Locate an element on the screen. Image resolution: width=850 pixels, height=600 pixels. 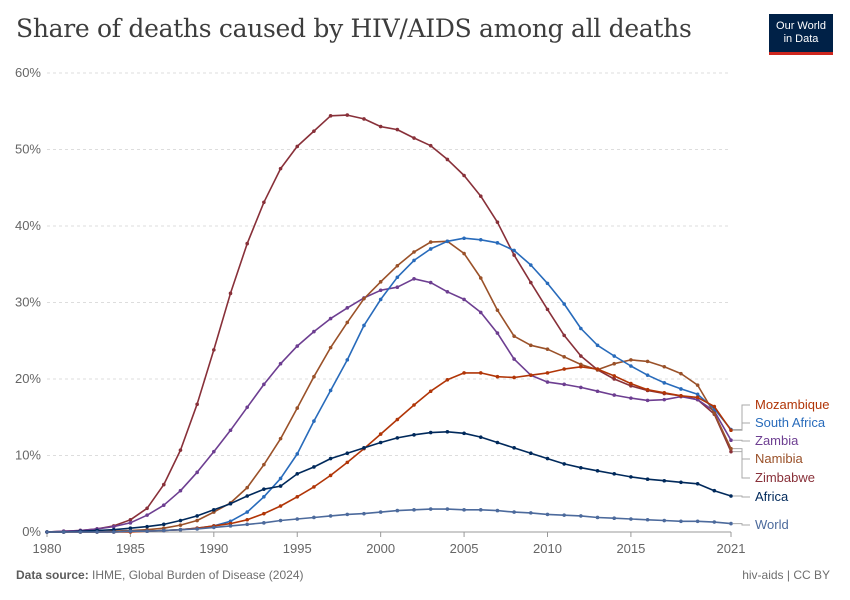
y-tick-label: 30% is located at coordinates (28, 302).